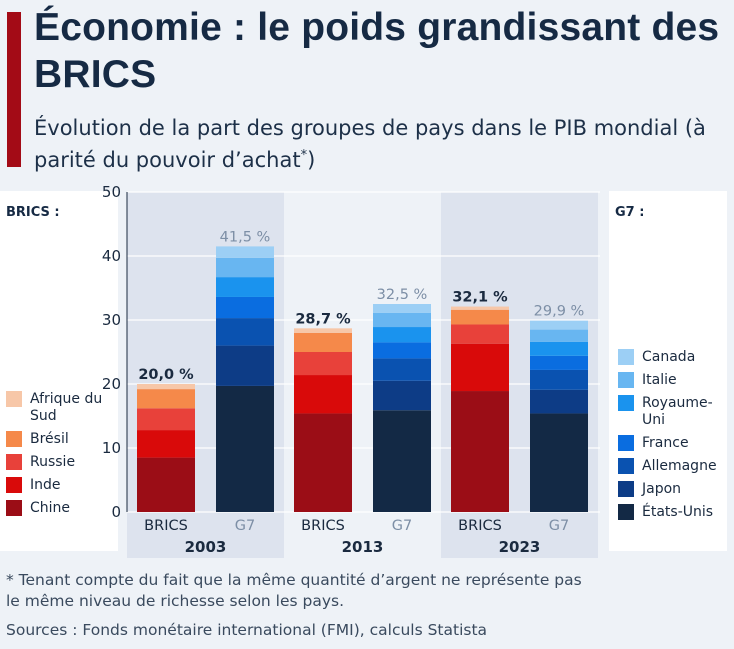 This screenshot has width=734, height=649. Describe the element at coordinates (166, 375) in the screenshot. I see `bar-total-label: 20,0 %` at that location.